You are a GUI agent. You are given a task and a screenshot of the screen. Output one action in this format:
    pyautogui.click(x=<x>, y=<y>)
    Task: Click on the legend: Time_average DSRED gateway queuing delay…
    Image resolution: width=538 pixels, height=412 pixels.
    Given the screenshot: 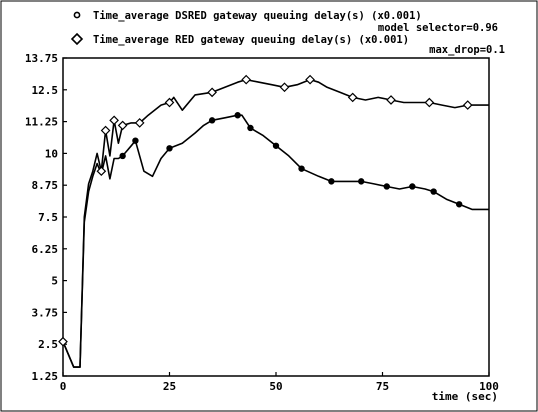 What is the action you would take?
    pyautogui.click(x=287, y=33)
    